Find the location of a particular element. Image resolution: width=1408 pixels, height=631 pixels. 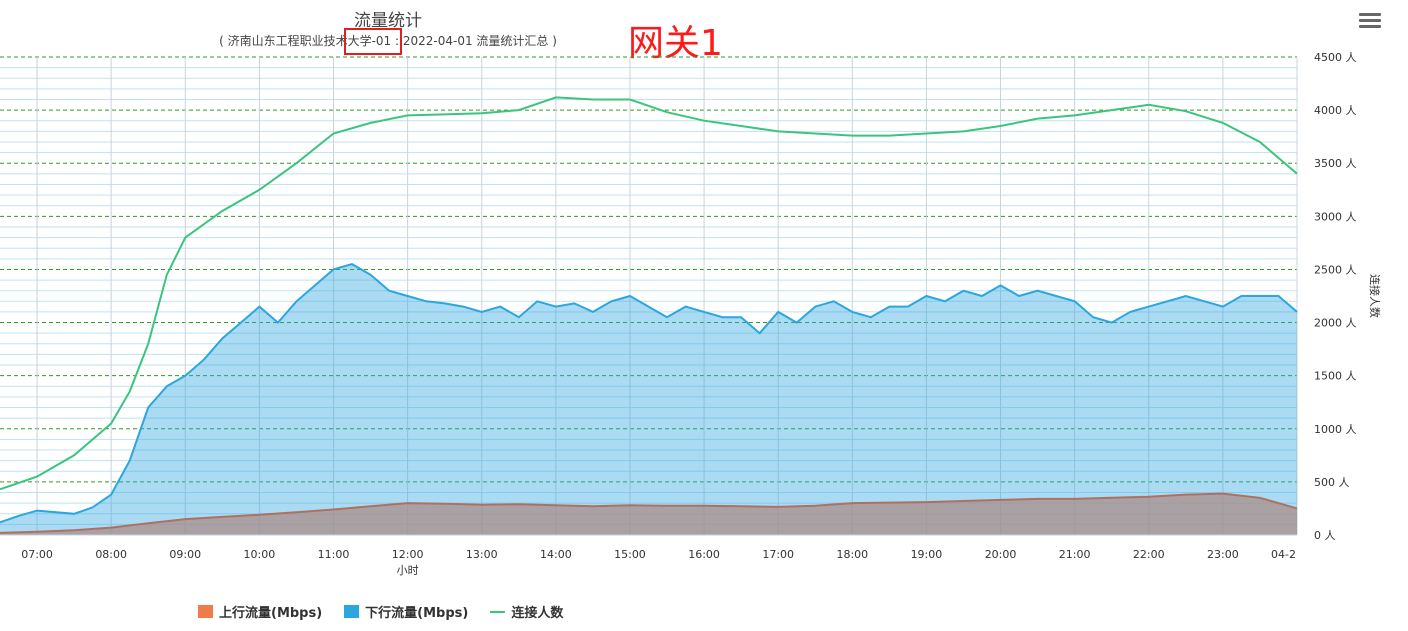

x-tick-label: 04-2 is located at coordinates (1283, 554).